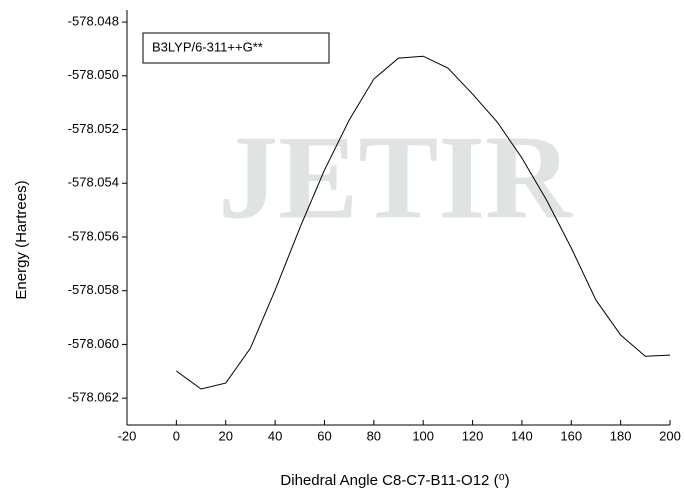  Describe the element at coordinates (621, 435) in the screenshot. I see `x-tick-label: 180` at that location.